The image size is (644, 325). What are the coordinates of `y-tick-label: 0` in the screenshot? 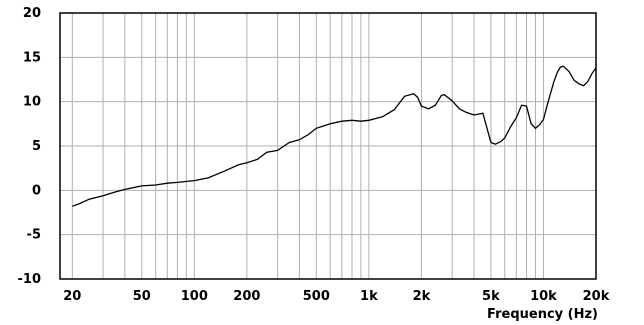 It's located at (36, 190).